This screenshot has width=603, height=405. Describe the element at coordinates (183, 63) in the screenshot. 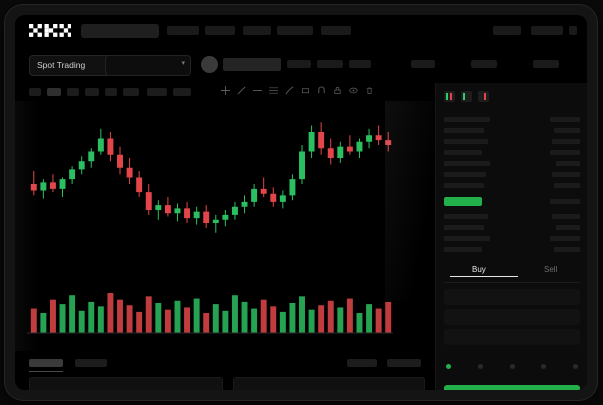

I see `chevron-down-icon: ▾` at that location.